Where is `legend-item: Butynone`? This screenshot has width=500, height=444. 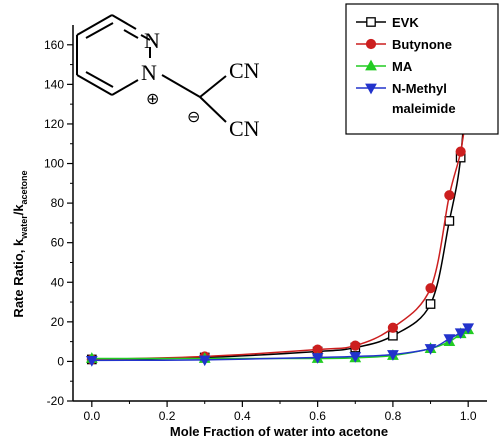 legend-item: Butynone is located at coordinates (404, 44).